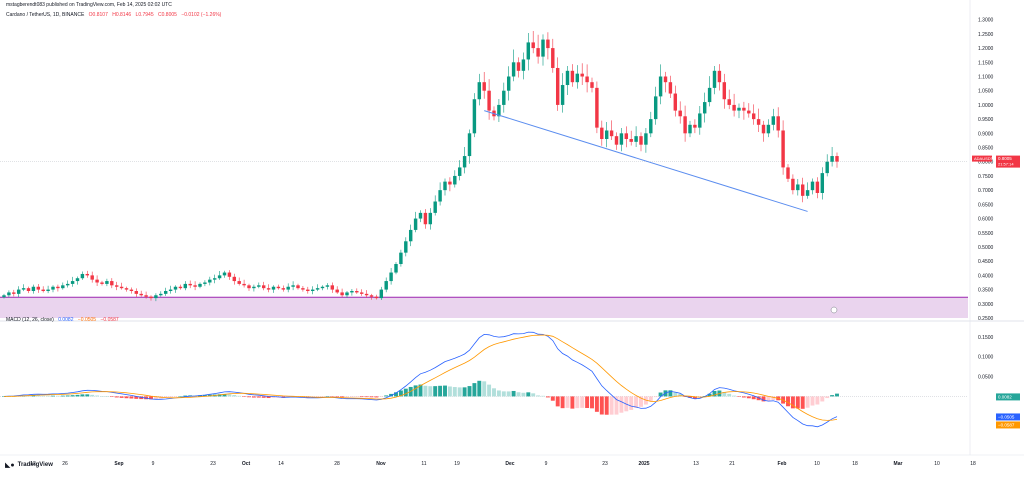 Image resolution: width=1024 pixels, height=477 pixels. I want to click on price-axis-tick: 1.2000, so click(986, 49).